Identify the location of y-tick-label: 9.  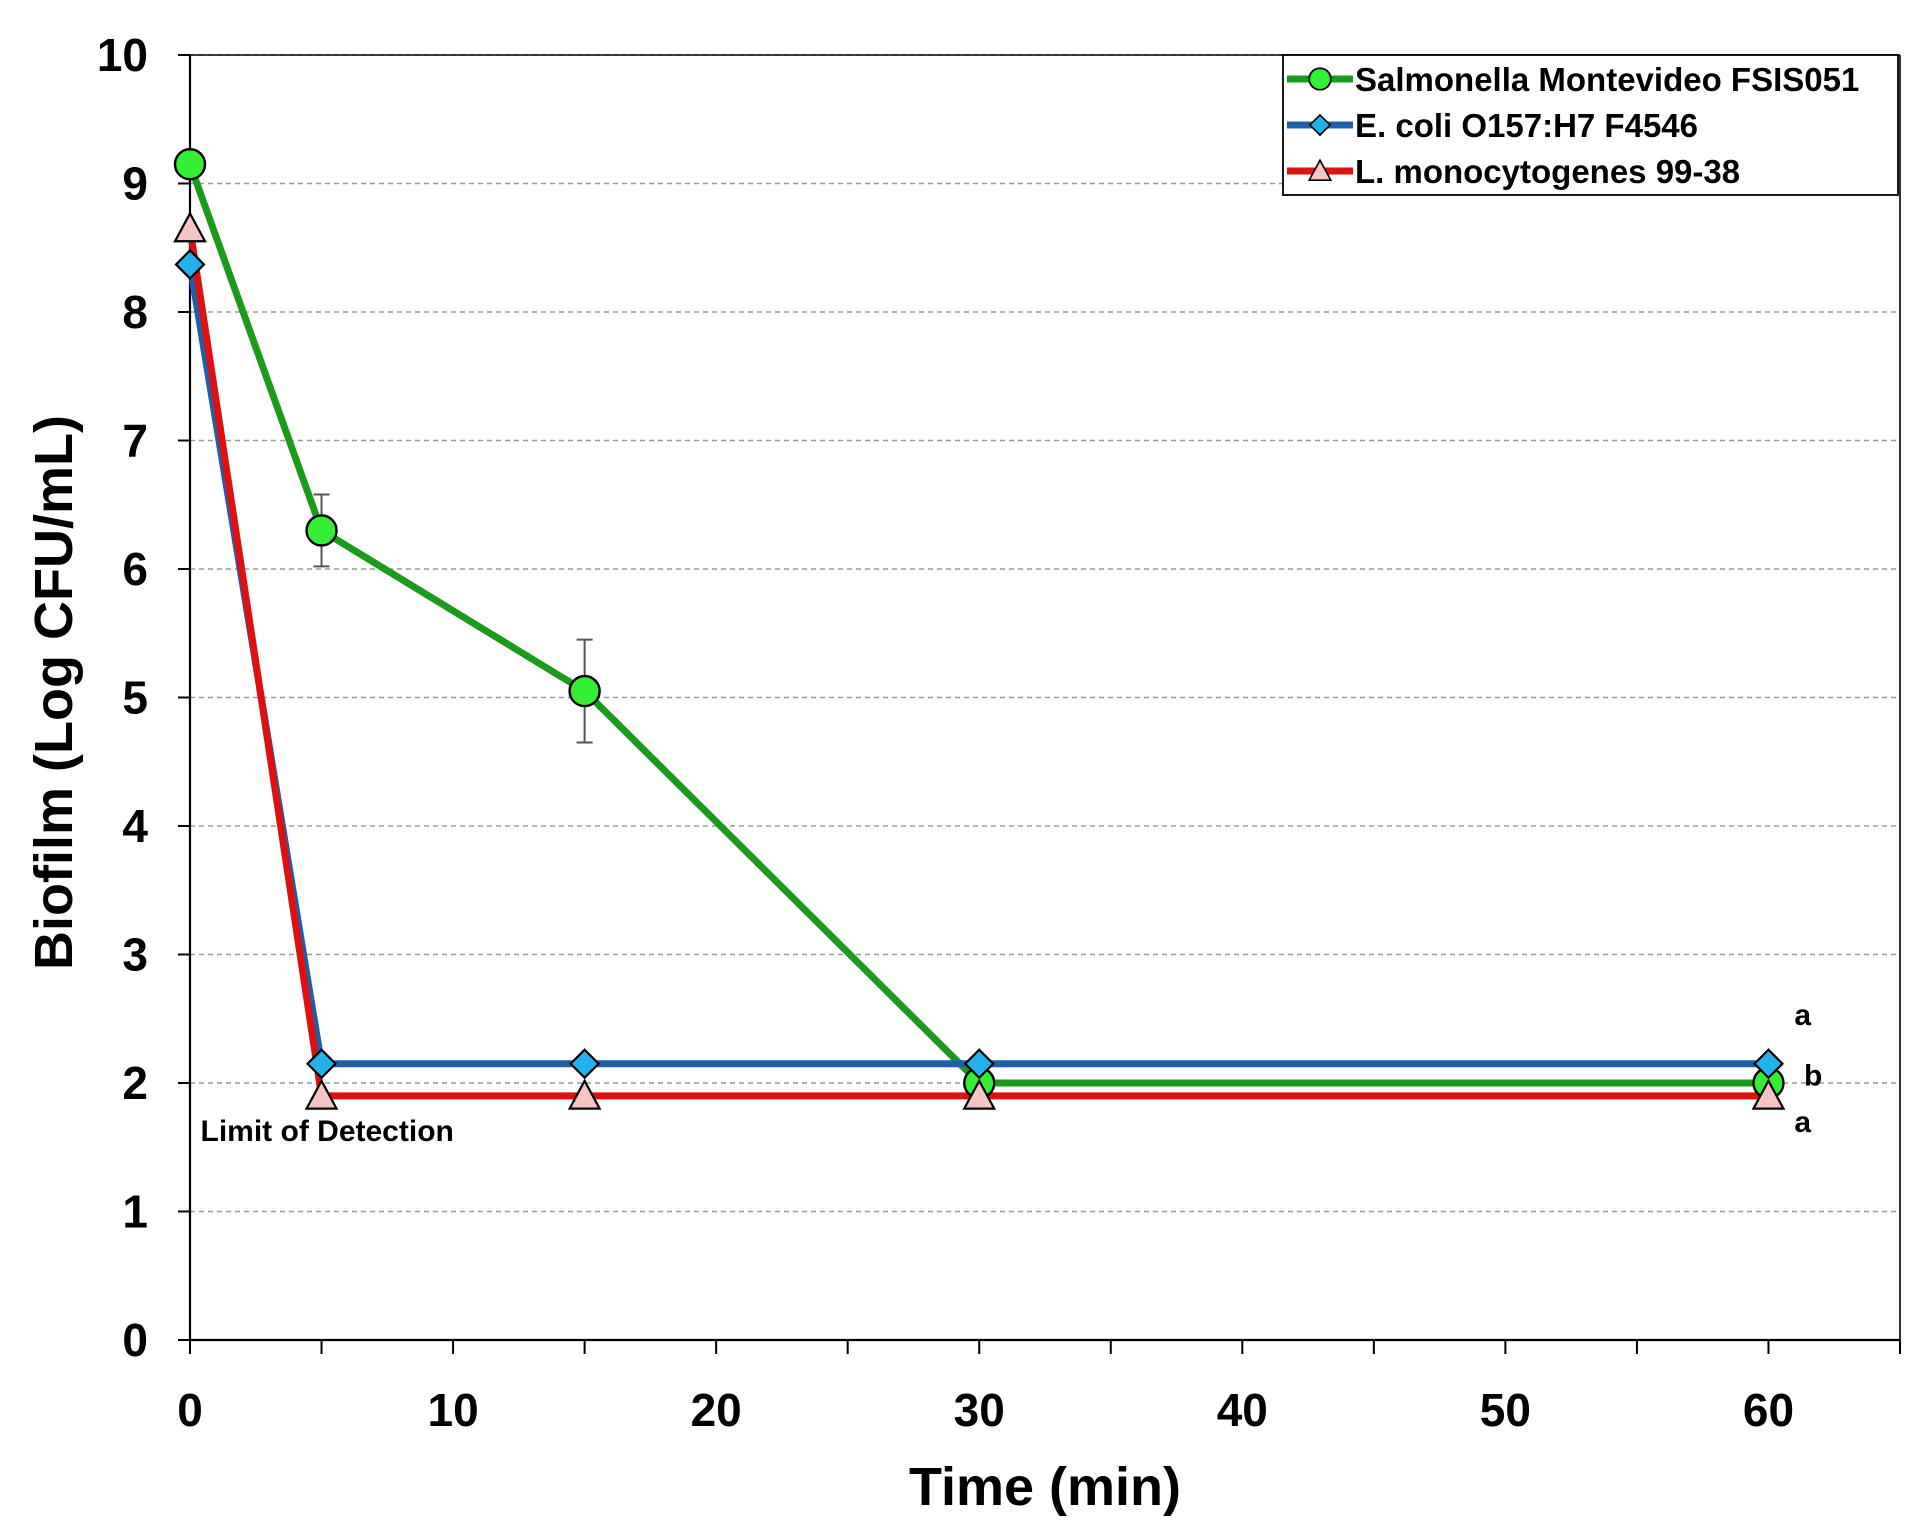
(135, 184).